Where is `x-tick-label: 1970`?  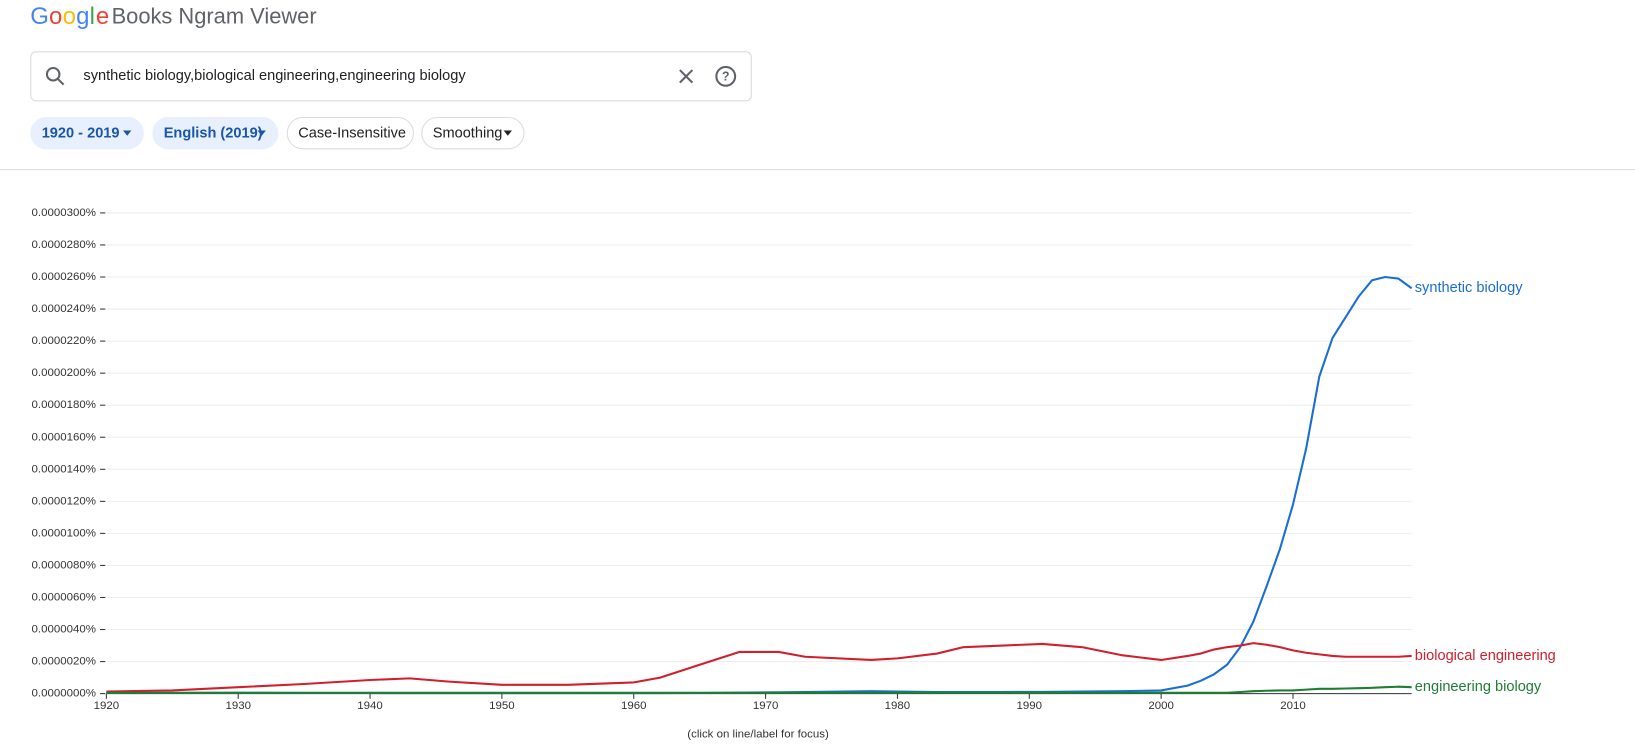 x-tick-label: 1970 is located at coordinates (766, 706).